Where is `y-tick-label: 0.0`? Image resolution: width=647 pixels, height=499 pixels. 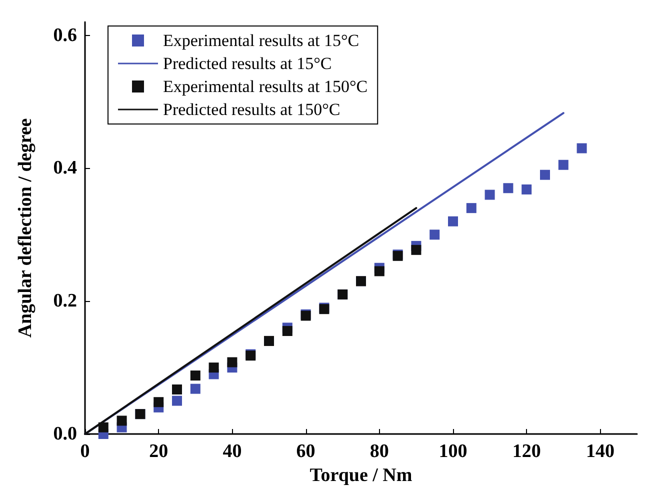
y-tick-label: 0.0 is located at coordinates (65, 434).